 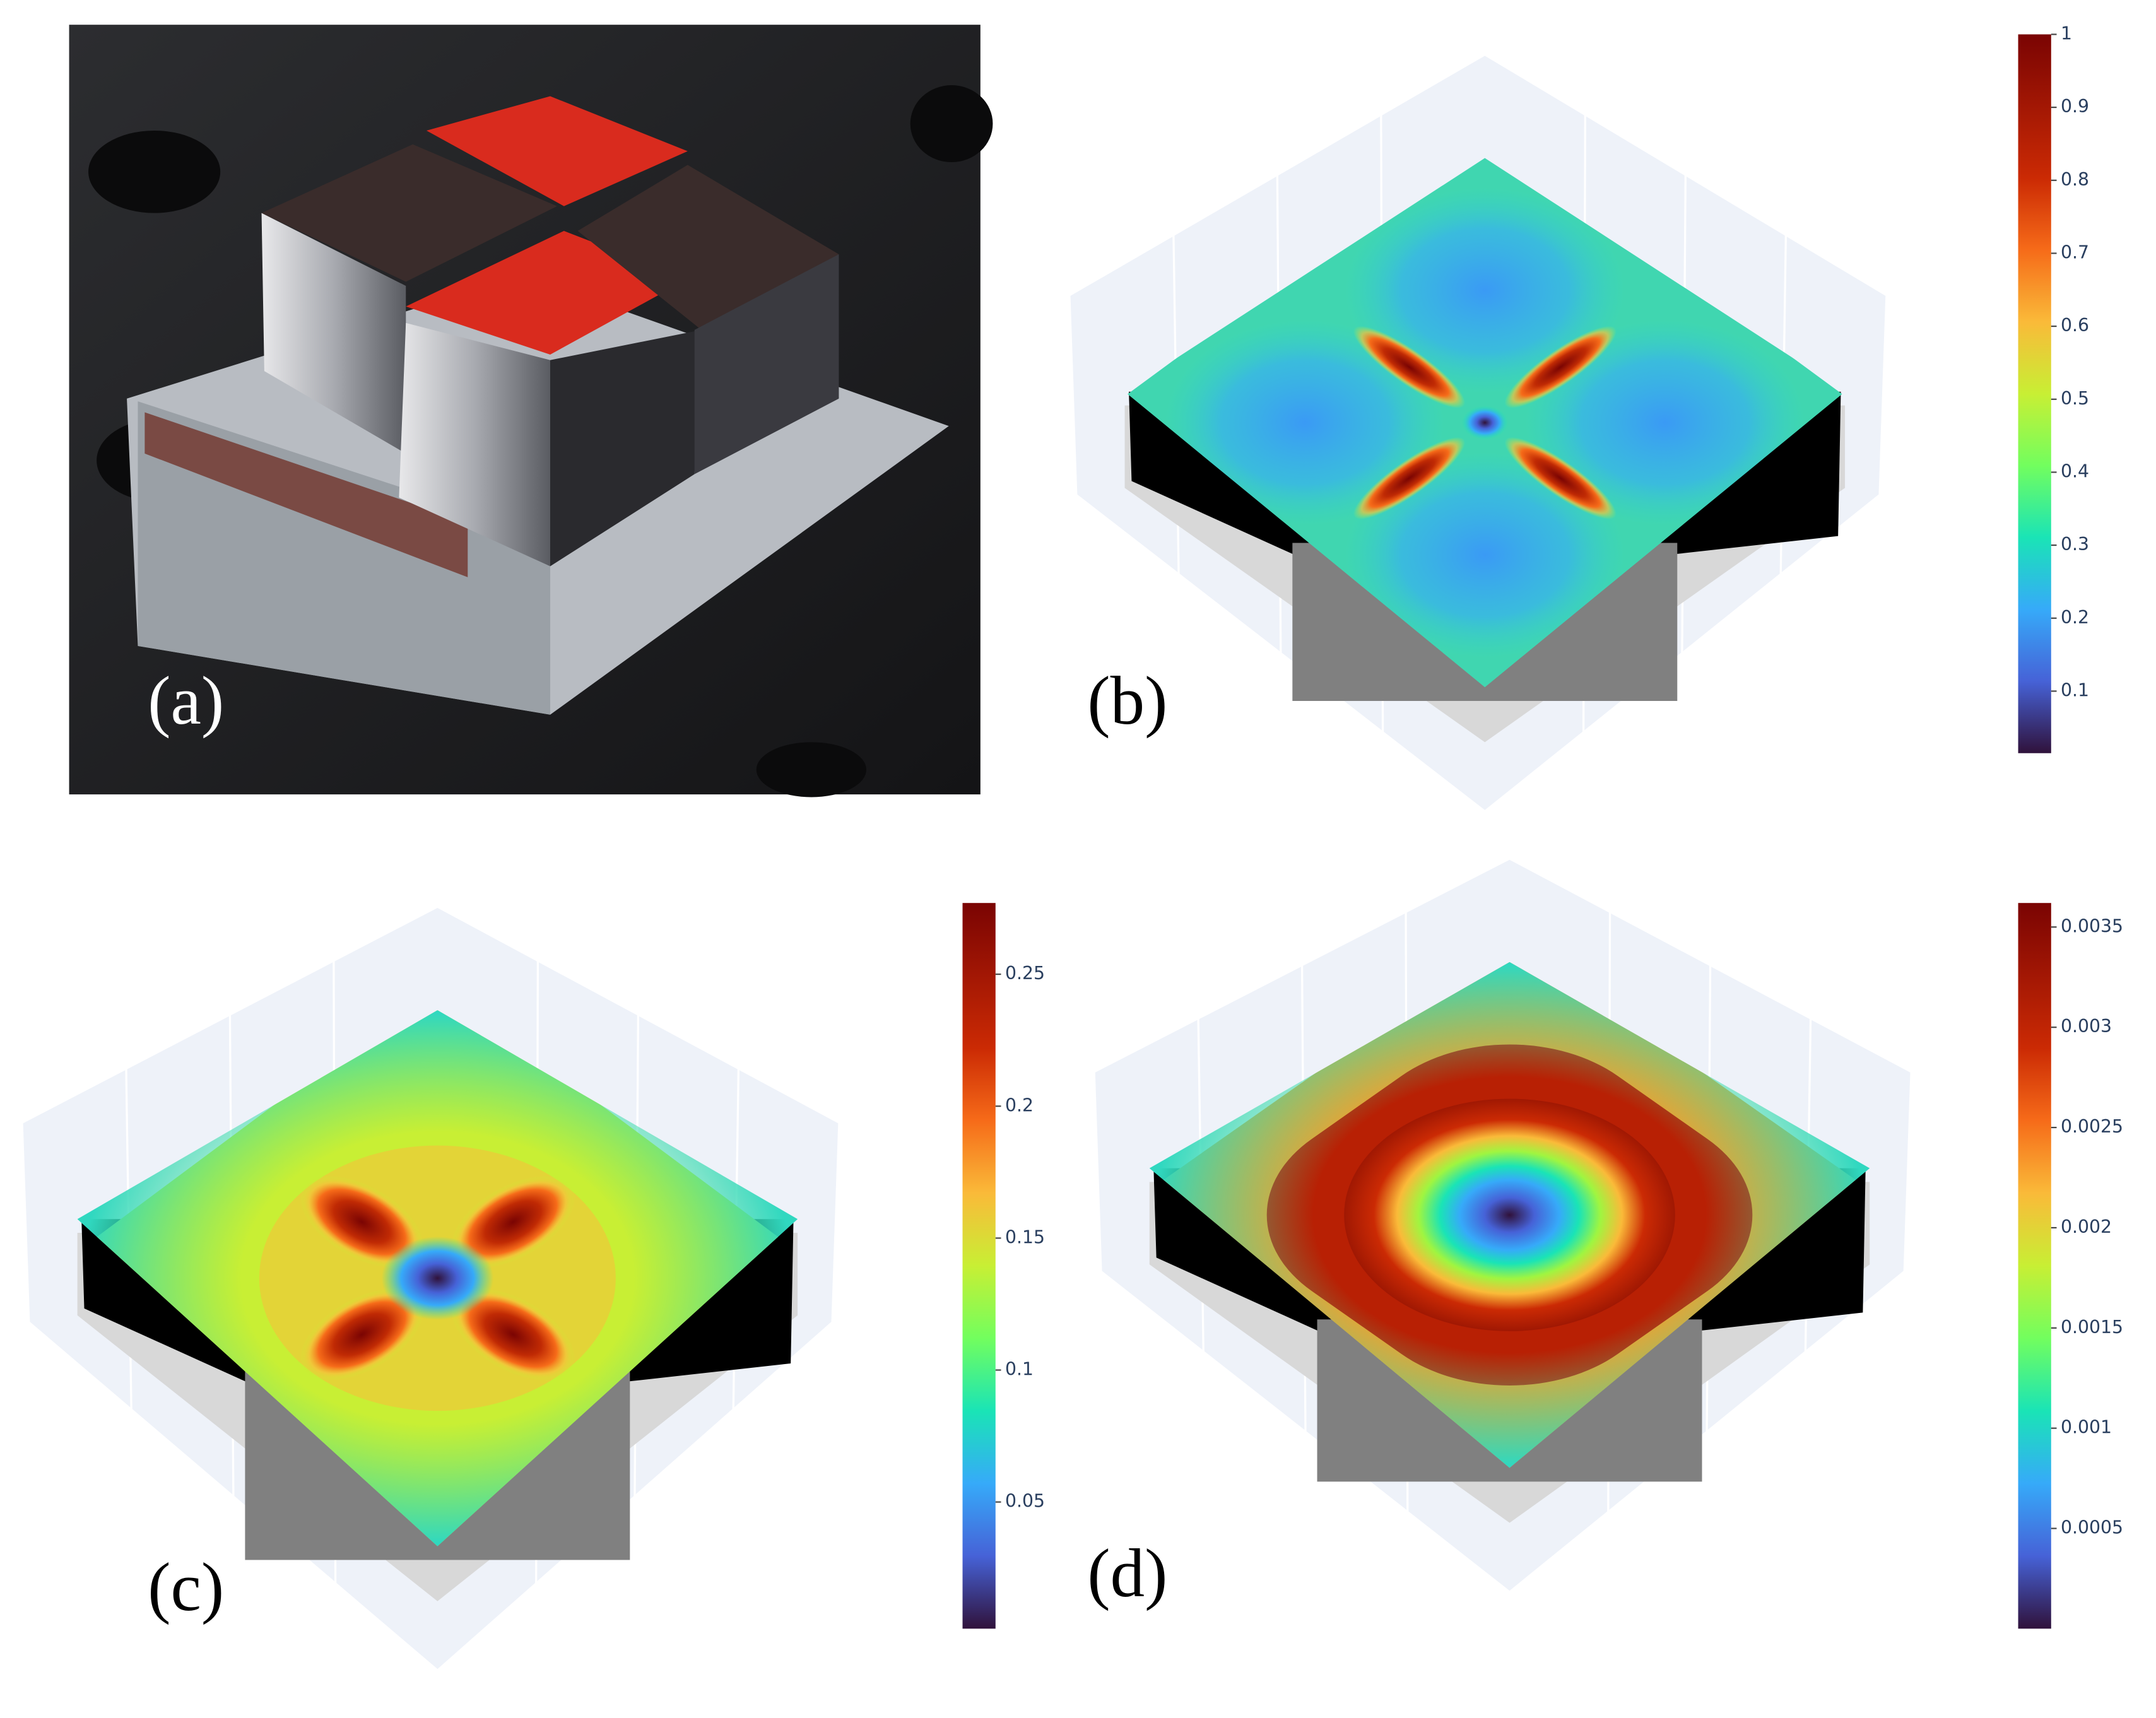 What do you see at coordinates (2075, 107) in the screenshot?
I see `colorbar-tick-label: 0.9` at bounding box center [2075, 107].